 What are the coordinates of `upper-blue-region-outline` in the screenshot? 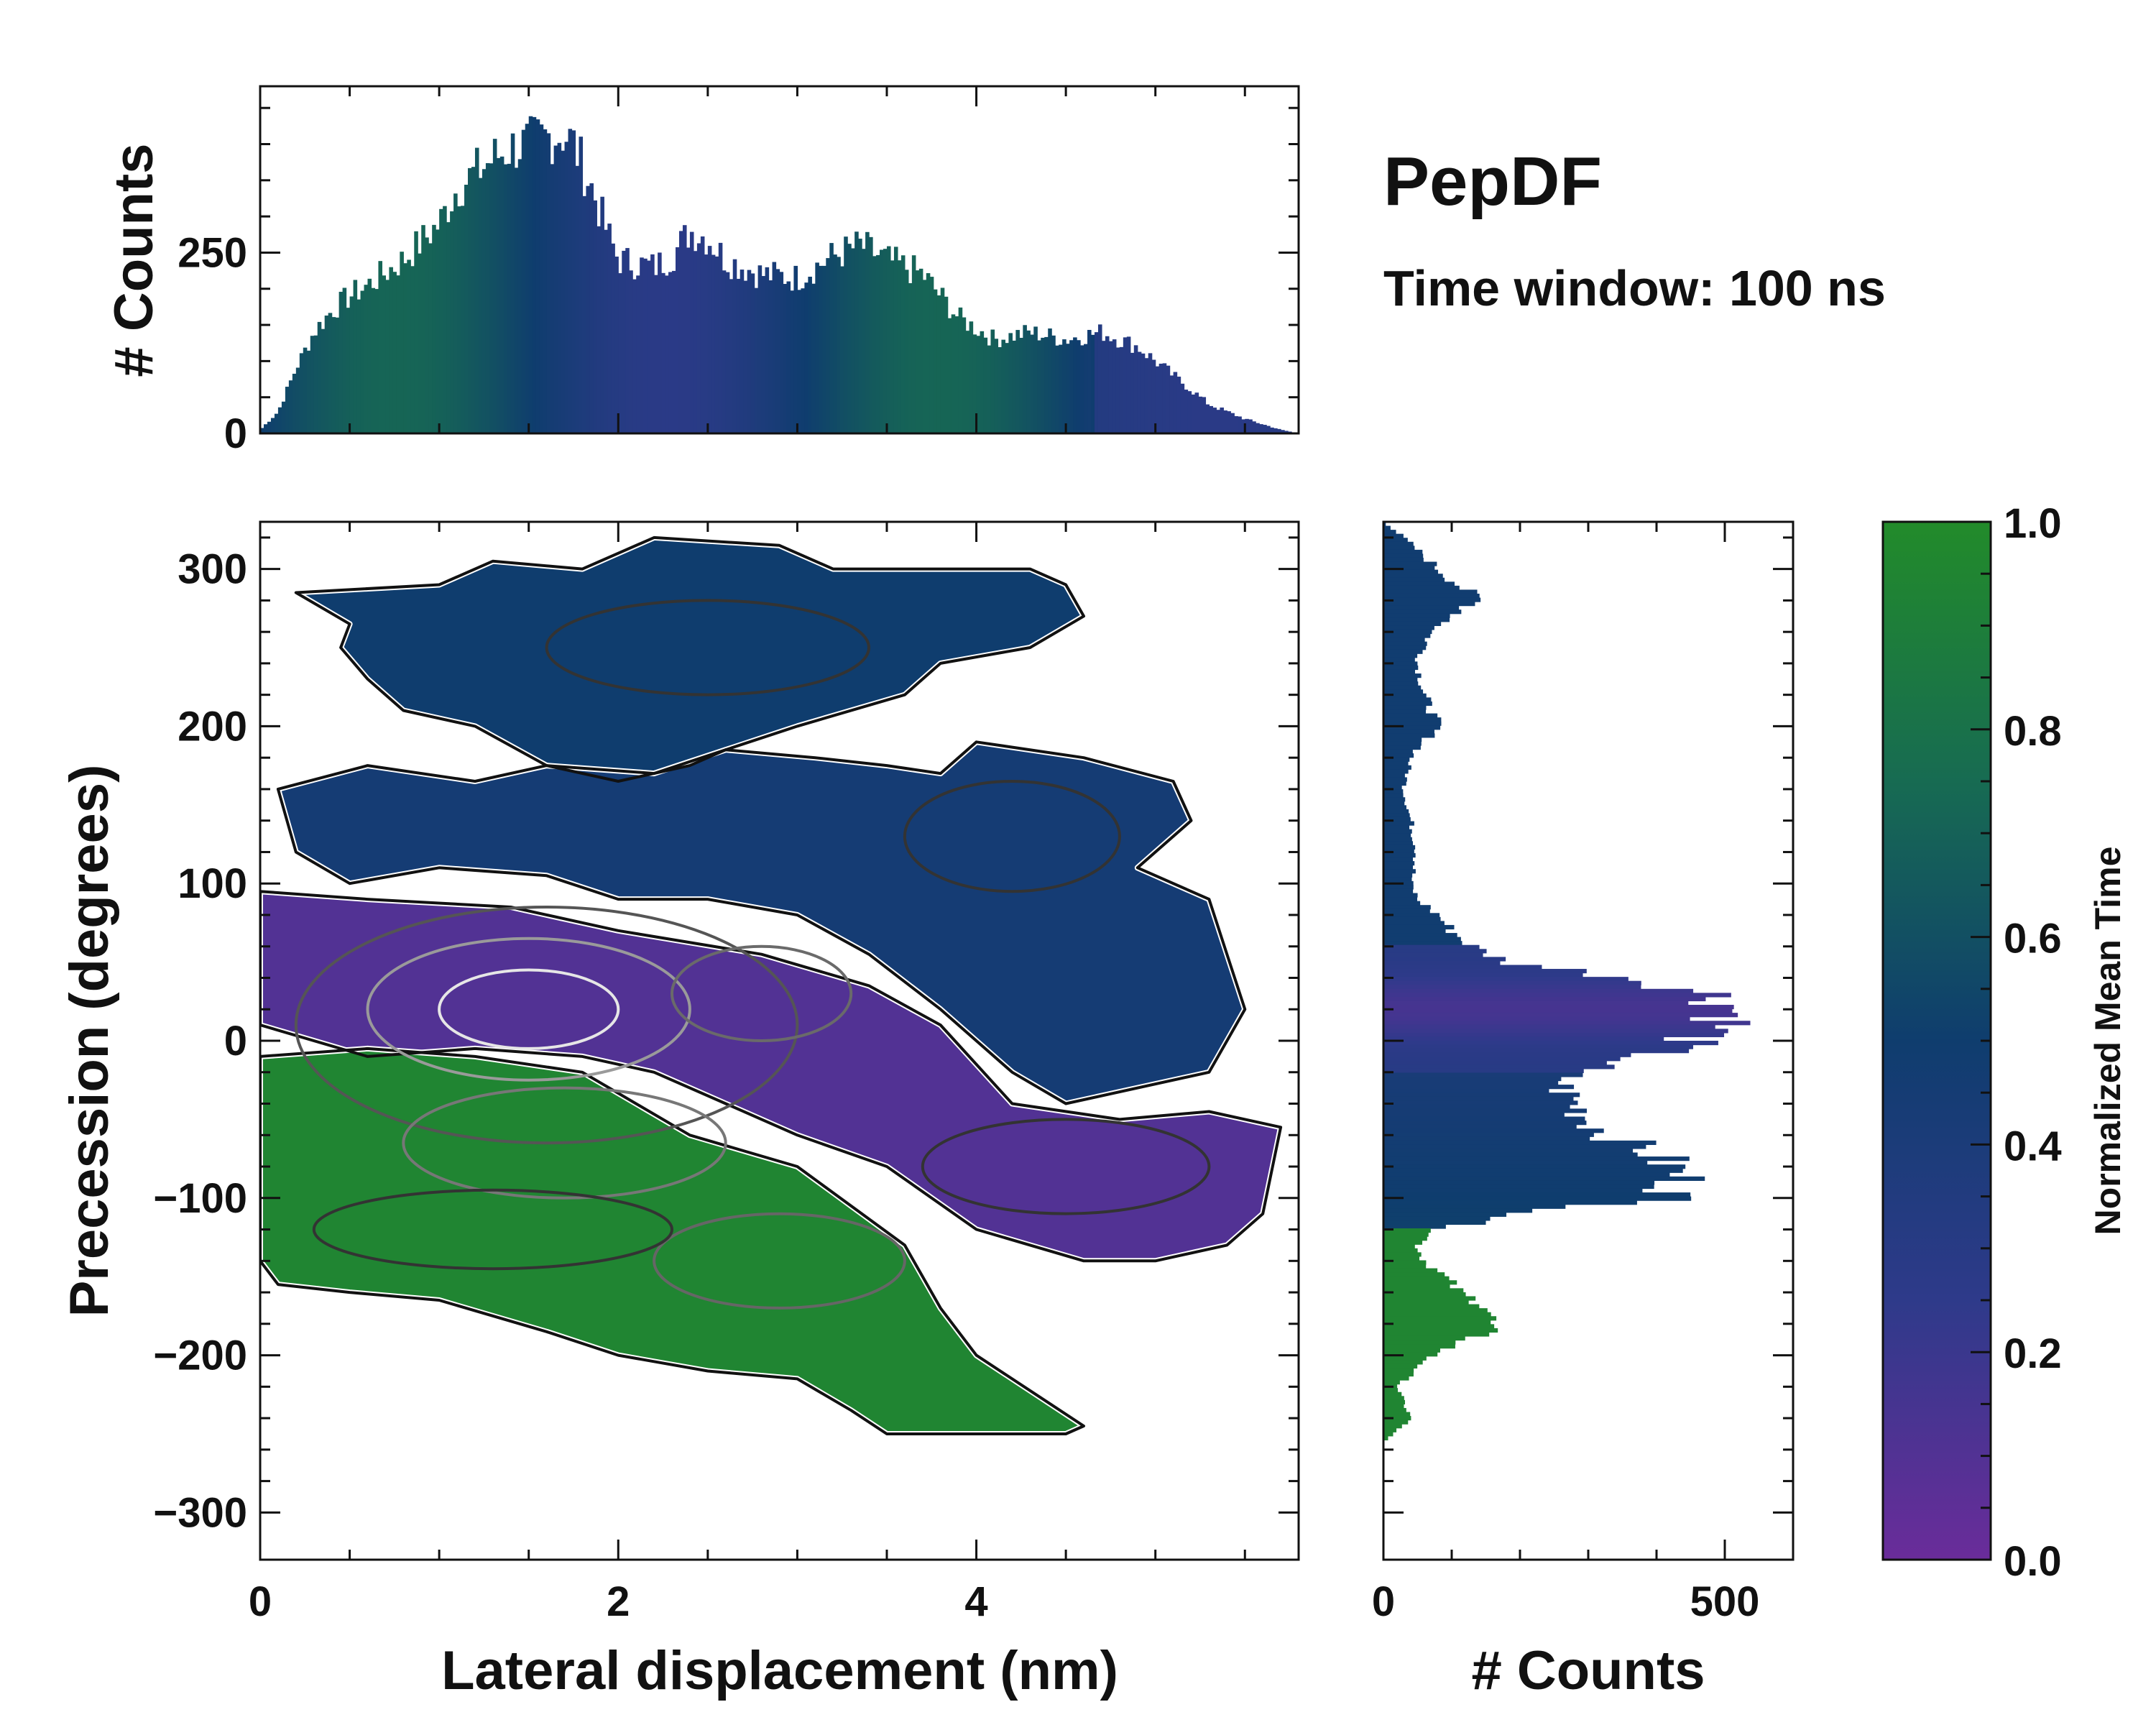 It's located at (689, 659).